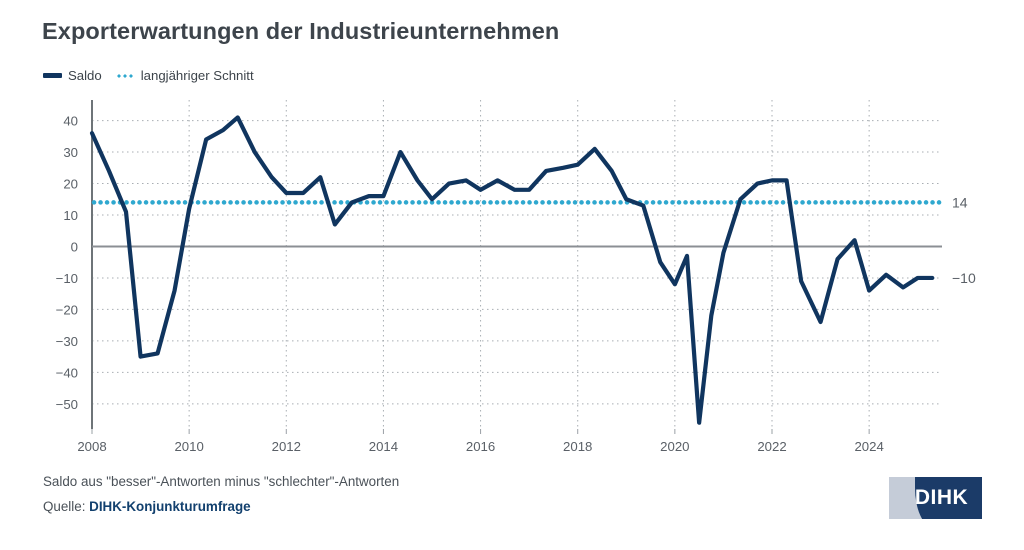 This screenshot has height=550, width=1024. I want to click on y-tick-label: −30, so click(67, 341).